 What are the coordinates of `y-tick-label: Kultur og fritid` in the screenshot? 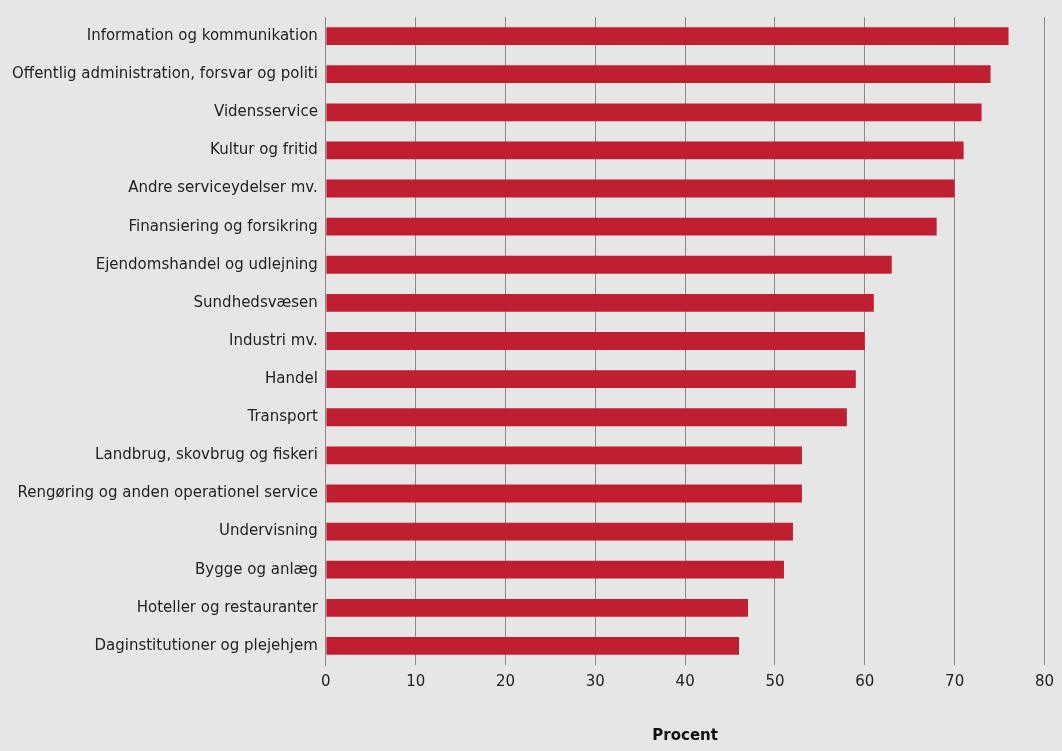 It's located at (264, 149).